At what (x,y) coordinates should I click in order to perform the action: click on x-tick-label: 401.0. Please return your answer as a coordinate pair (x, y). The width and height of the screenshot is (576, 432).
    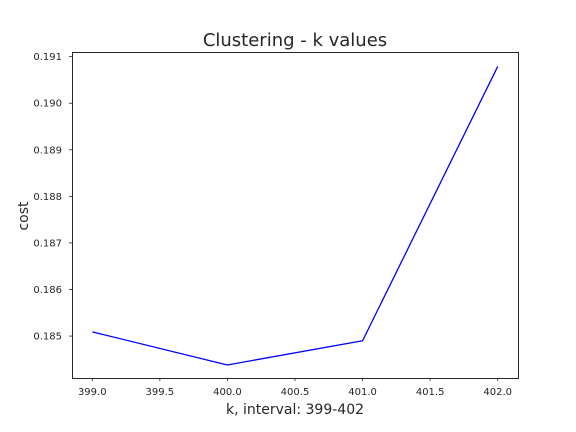
    Looking at the image, I should click on (362, 392).